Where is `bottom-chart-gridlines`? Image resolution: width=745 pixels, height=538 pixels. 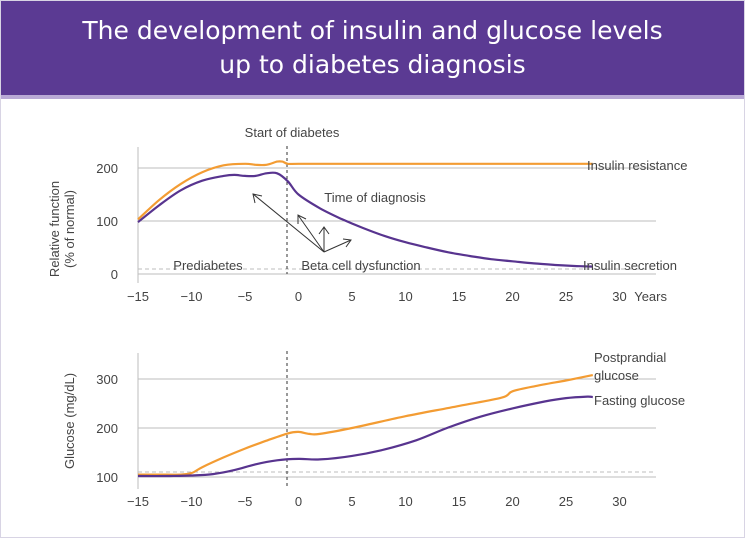
bottom-chart-gridlines is located at coordinates (397, 428).